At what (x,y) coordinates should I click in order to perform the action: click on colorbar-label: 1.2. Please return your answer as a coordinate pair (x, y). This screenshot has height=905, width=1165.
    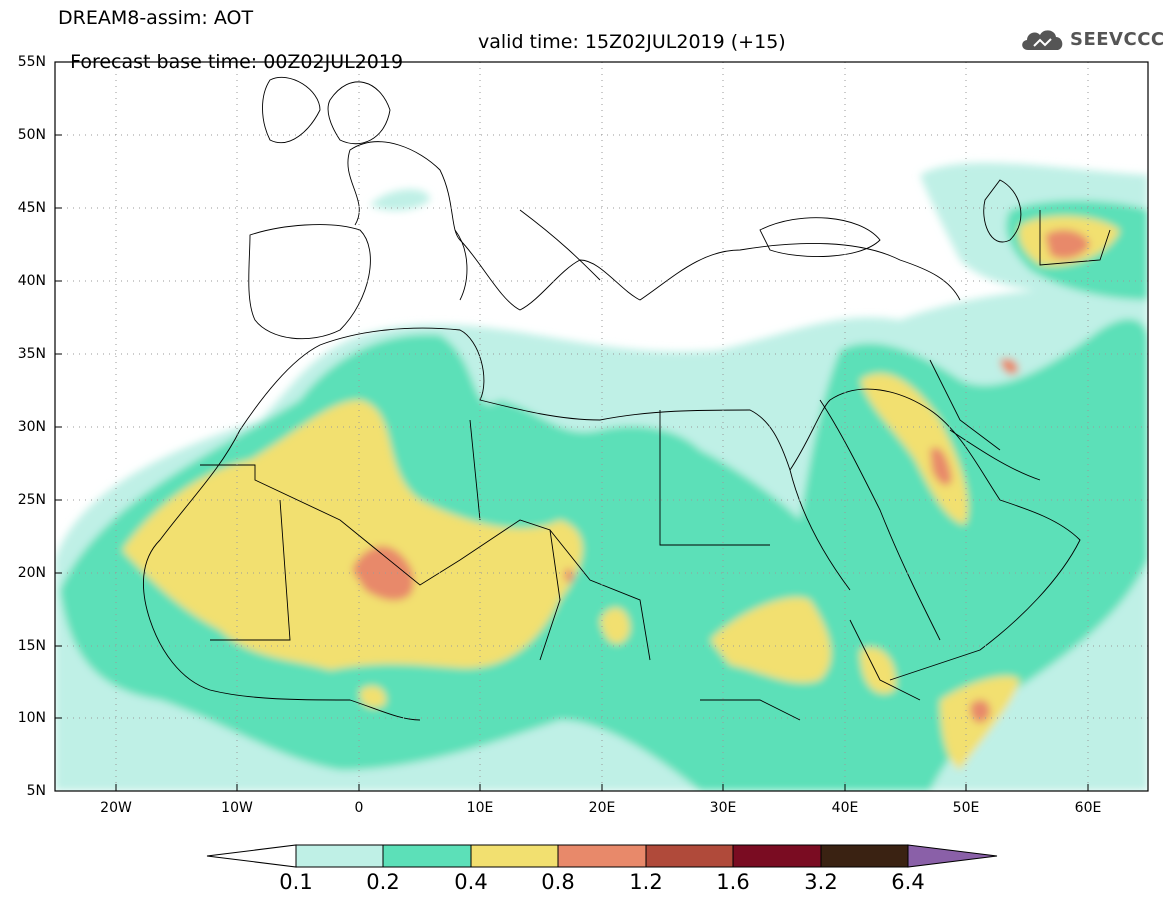
    Looking at the image, I should click on (646, 882).